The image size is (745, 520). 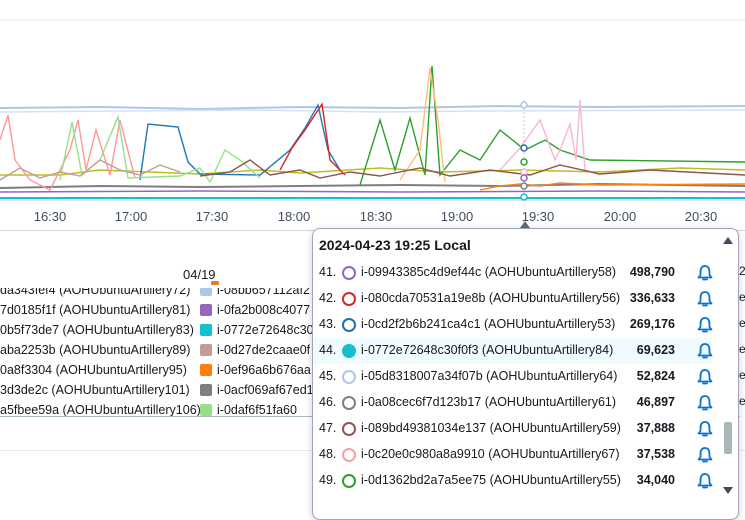 I want to click on series-value: 52,824, so click(x=655, y=376).